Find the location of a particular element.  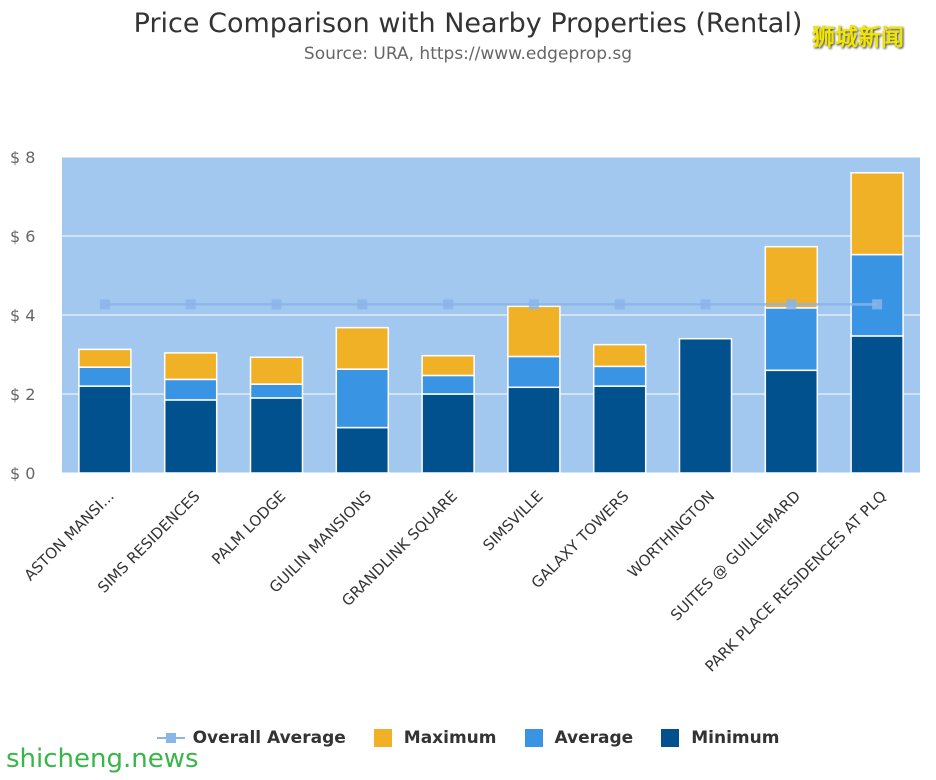

y-tick-label: $ 8 is located at coordinates (22, 157).